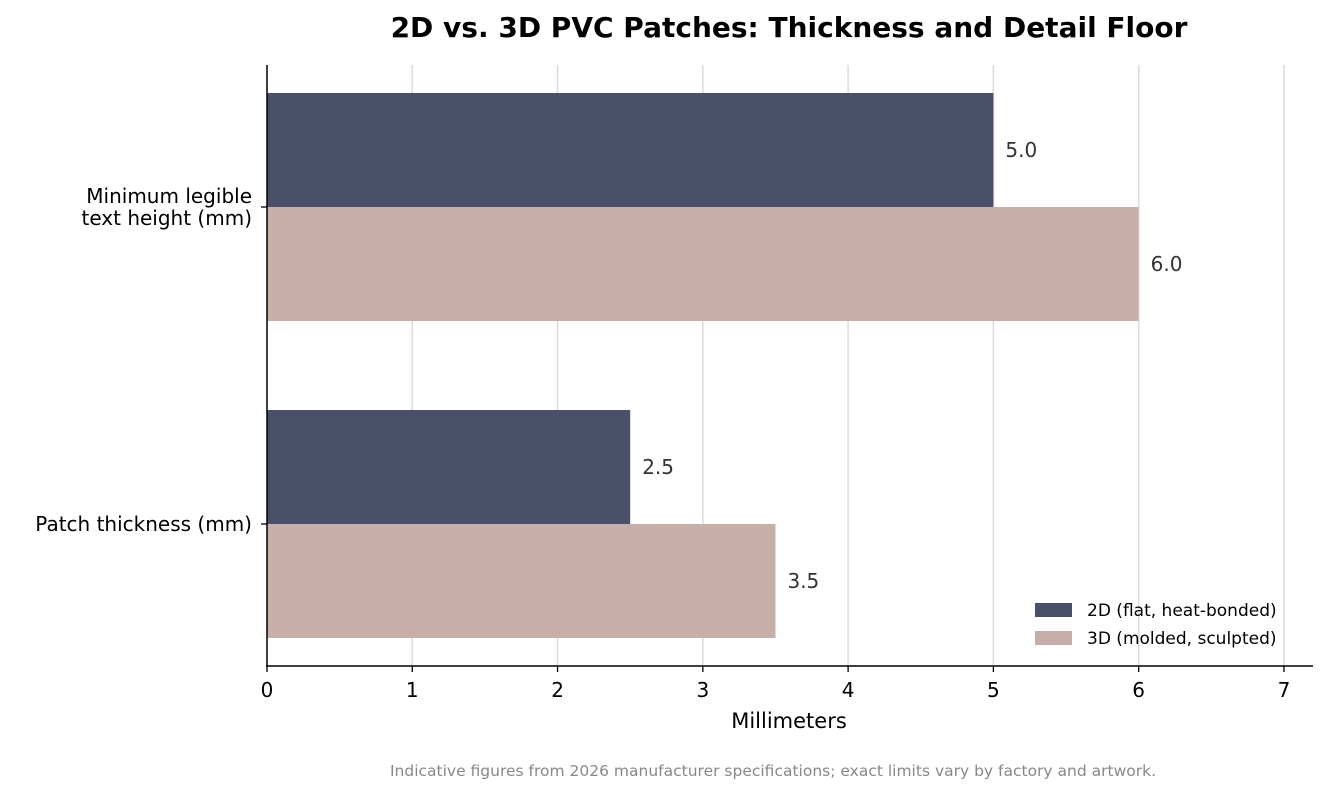 The height and width of the screenshot is (794, 1328). I want to click on bar-value-label: 5.0, so click(1021, 150).